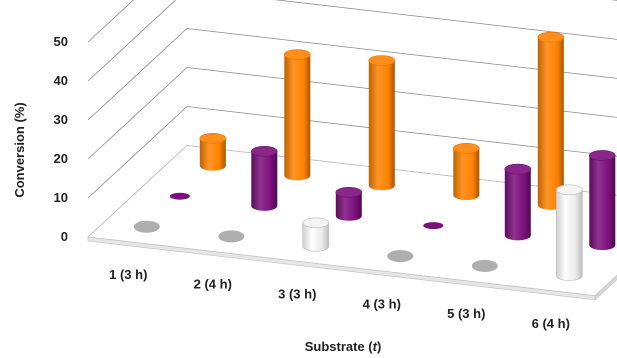 The image size is (617, 358). I want to click on y-axis-title: Conversion (%), so click(19, 149).